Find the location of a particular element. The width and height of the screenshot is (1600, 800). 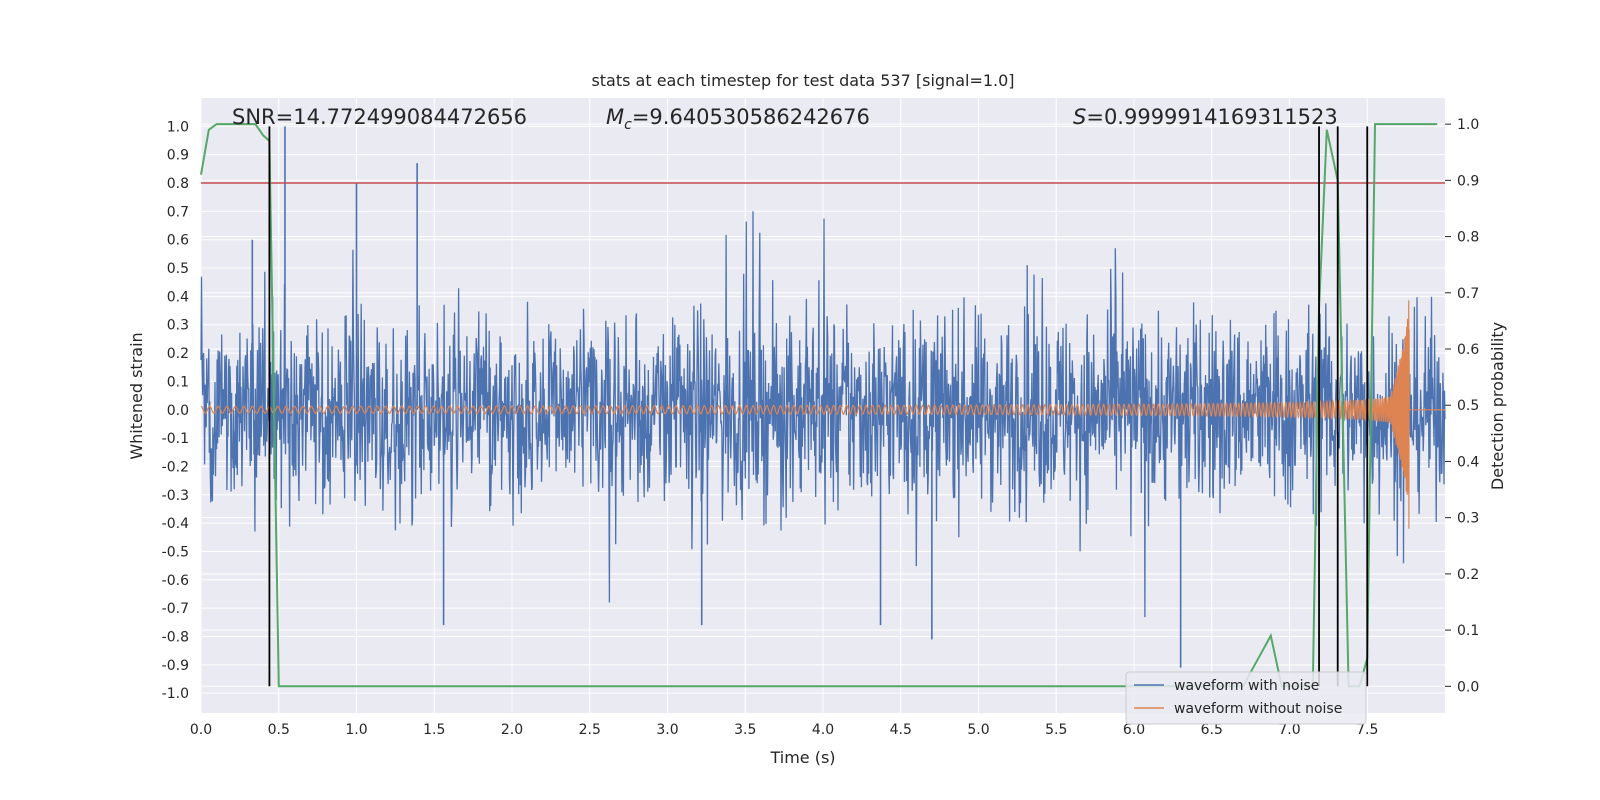

y2-tick-label: 0.6 is located at coordinates (1468, 350).